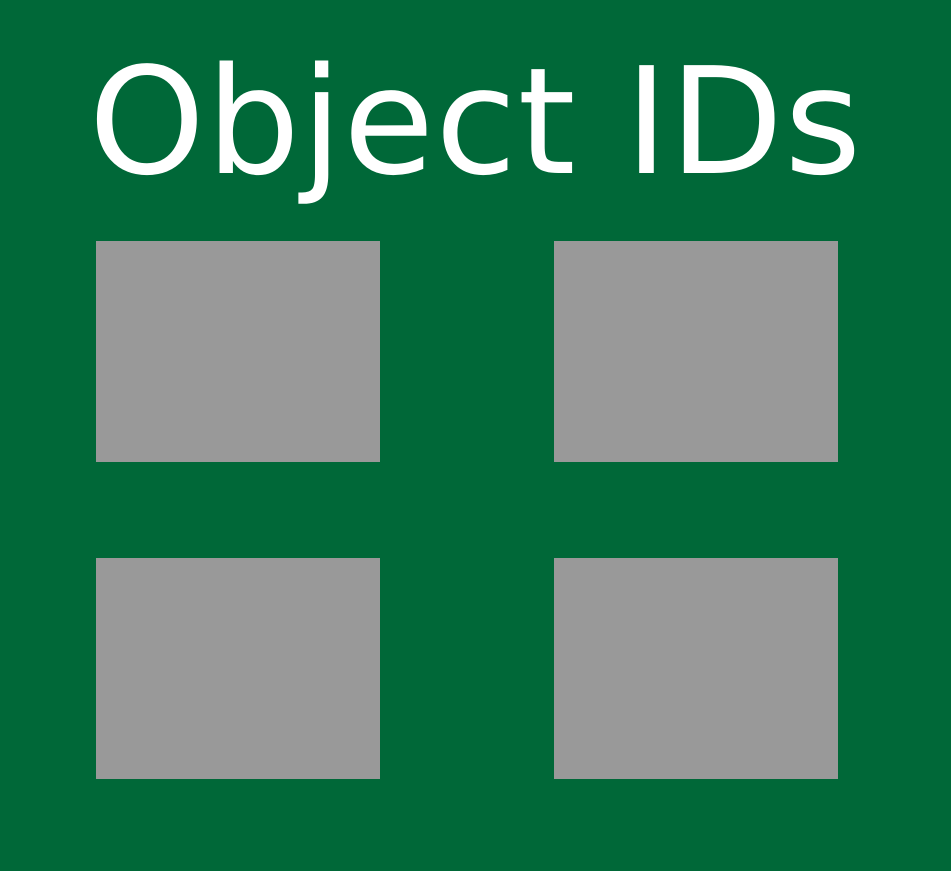 The width and height of the screenshot is (951, 871). Describe the element at coordinates (696, 668) in the screenshot. I see `placeholder-tile-bottom-right` at that location.